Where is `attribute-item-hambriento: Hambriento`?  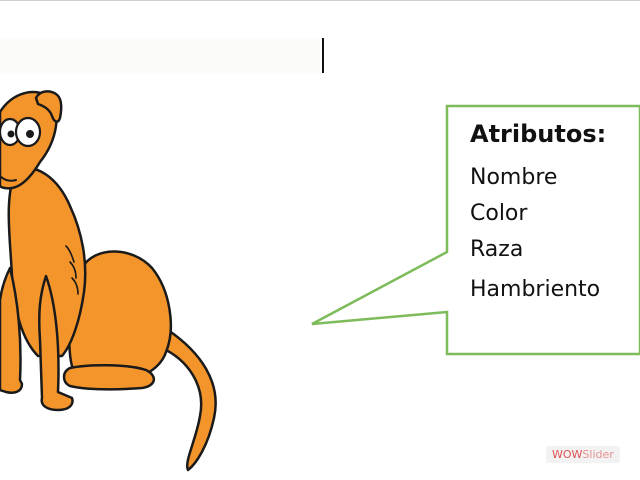
attribute-item-hambriento: Hambriento is located at coordinates (535, 289).